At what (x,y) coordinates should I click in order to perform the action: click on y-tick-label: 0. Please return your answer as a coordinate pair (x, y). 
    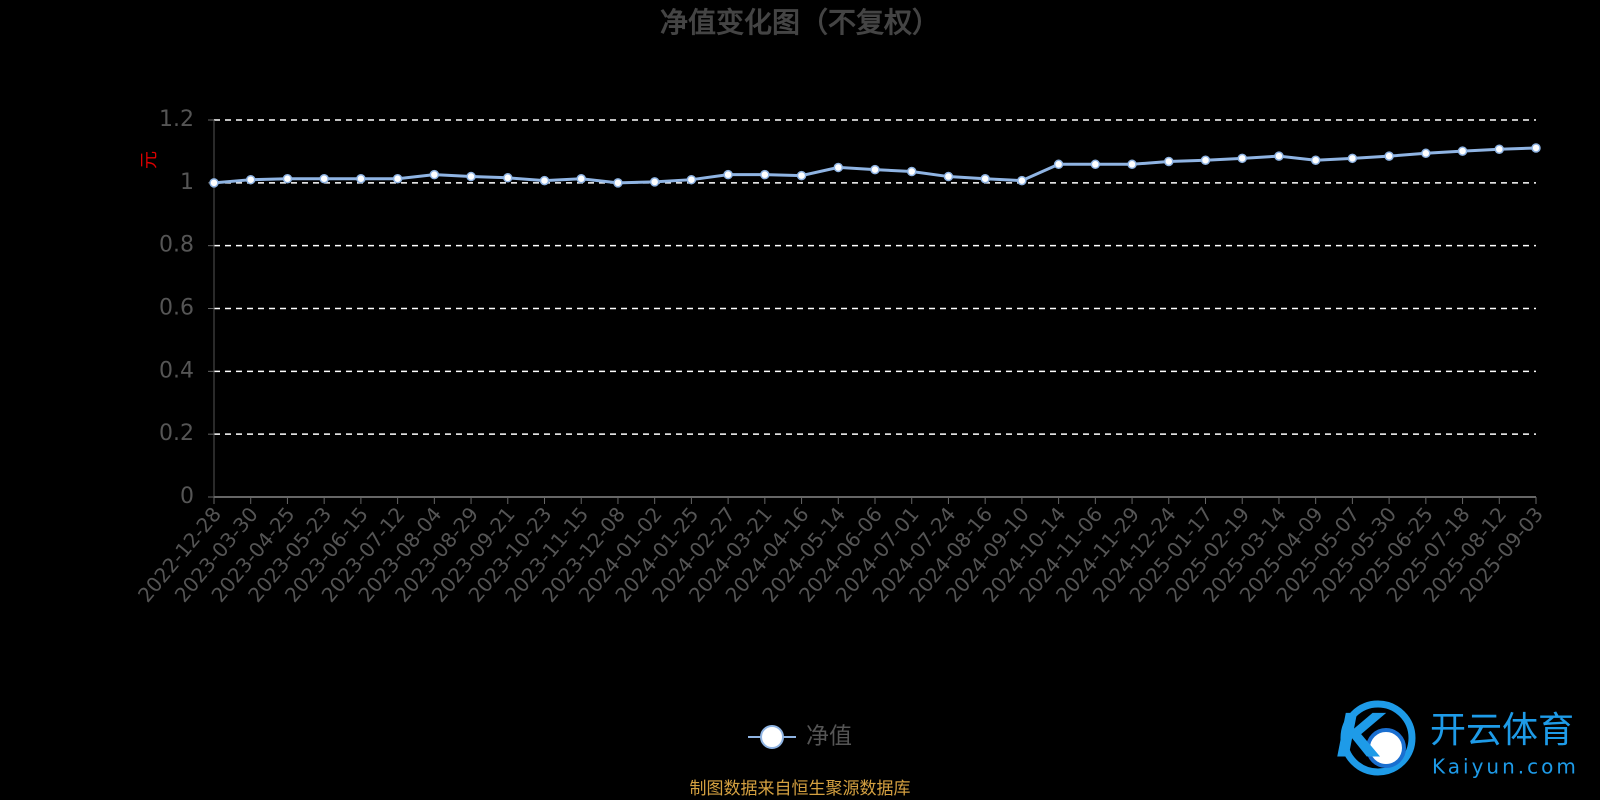
    Looking at the image, I should click on (187, 496).